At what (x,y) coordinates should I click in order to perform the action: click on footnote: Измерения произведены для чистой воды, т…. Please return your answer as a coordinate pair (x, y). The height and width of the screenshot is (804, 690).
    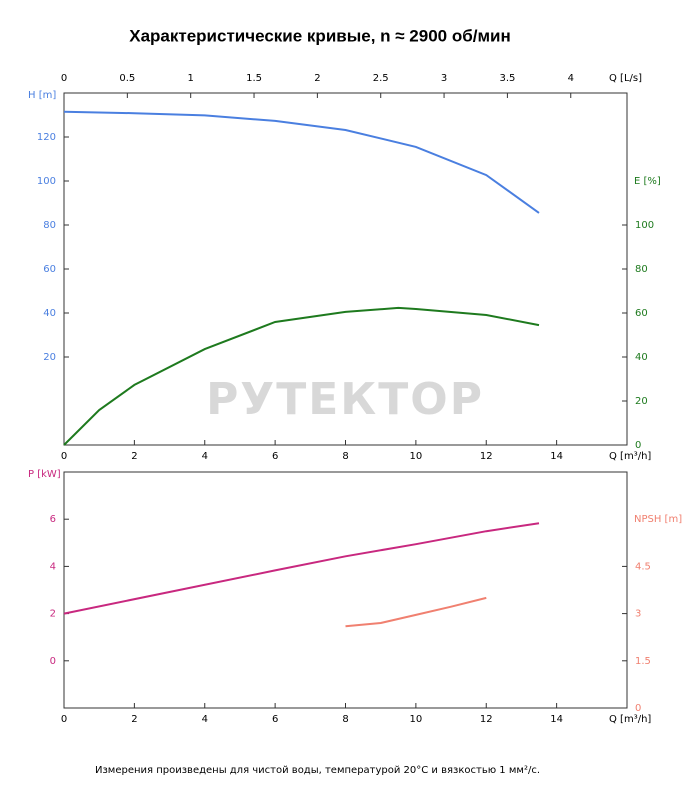
    Looking at the image, I should click on (317, 770).